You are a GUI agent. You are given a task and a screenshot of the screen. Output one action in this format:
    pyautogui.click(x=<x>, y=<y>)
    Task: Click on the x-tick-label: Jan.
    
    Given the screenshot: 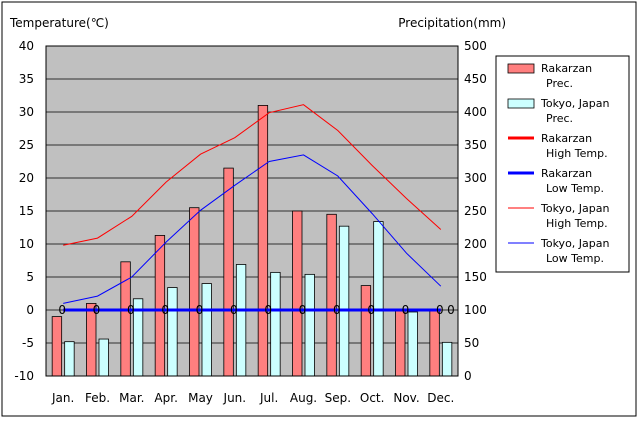 What is the action you would take?
    pyautogui.click(x=62, y=398)
    